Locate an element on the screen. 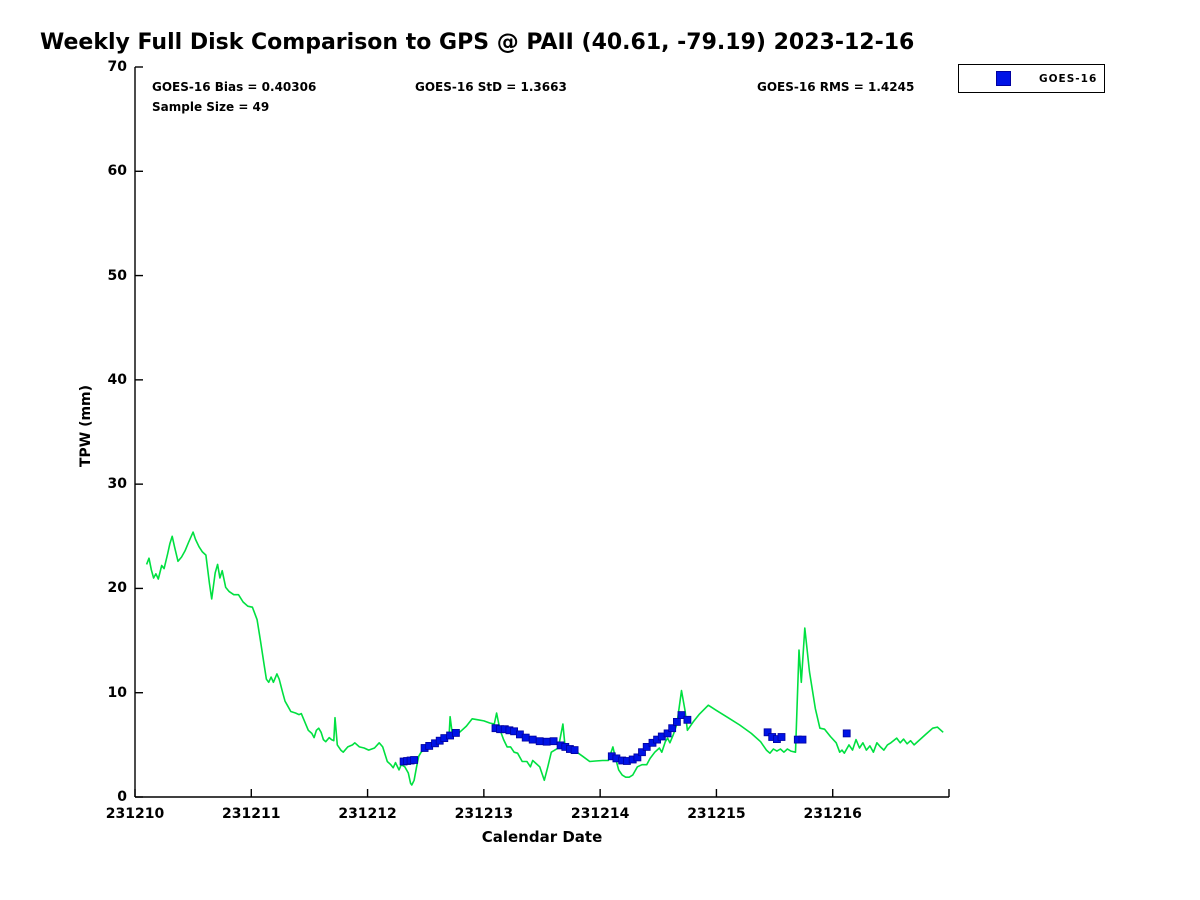 Image resolution: width=1200 pixels, height=900 pixels. stat-std: GOES-16 StD = 1.3663 is located at coordinates (491, 87).